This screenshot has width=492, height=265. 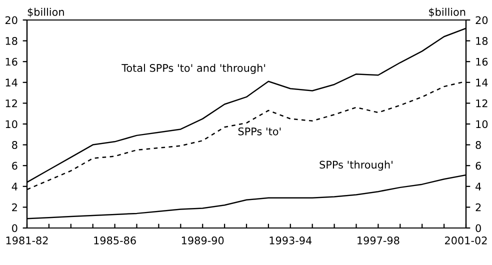 What do you see at coordinates (479, 186) in the screenshot?
I see `y2-tick-label: 4` at bounding box center [479, 186].